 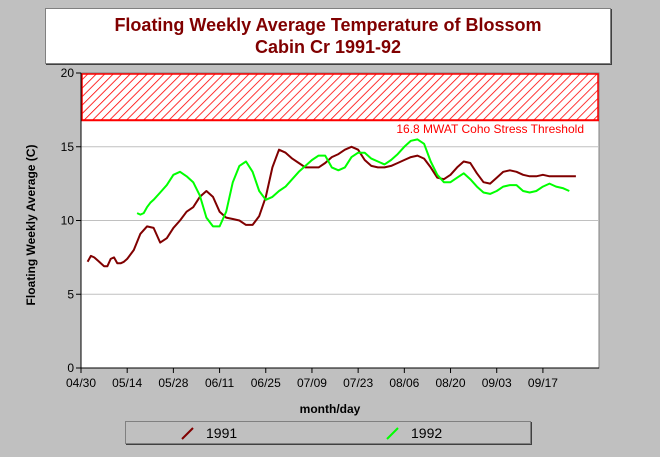 What do you see at coordinates (31, 225) in the screenshot?
I see `y-axis-label: Floating Weekly Average (C)` at bounding box center [31, 225].